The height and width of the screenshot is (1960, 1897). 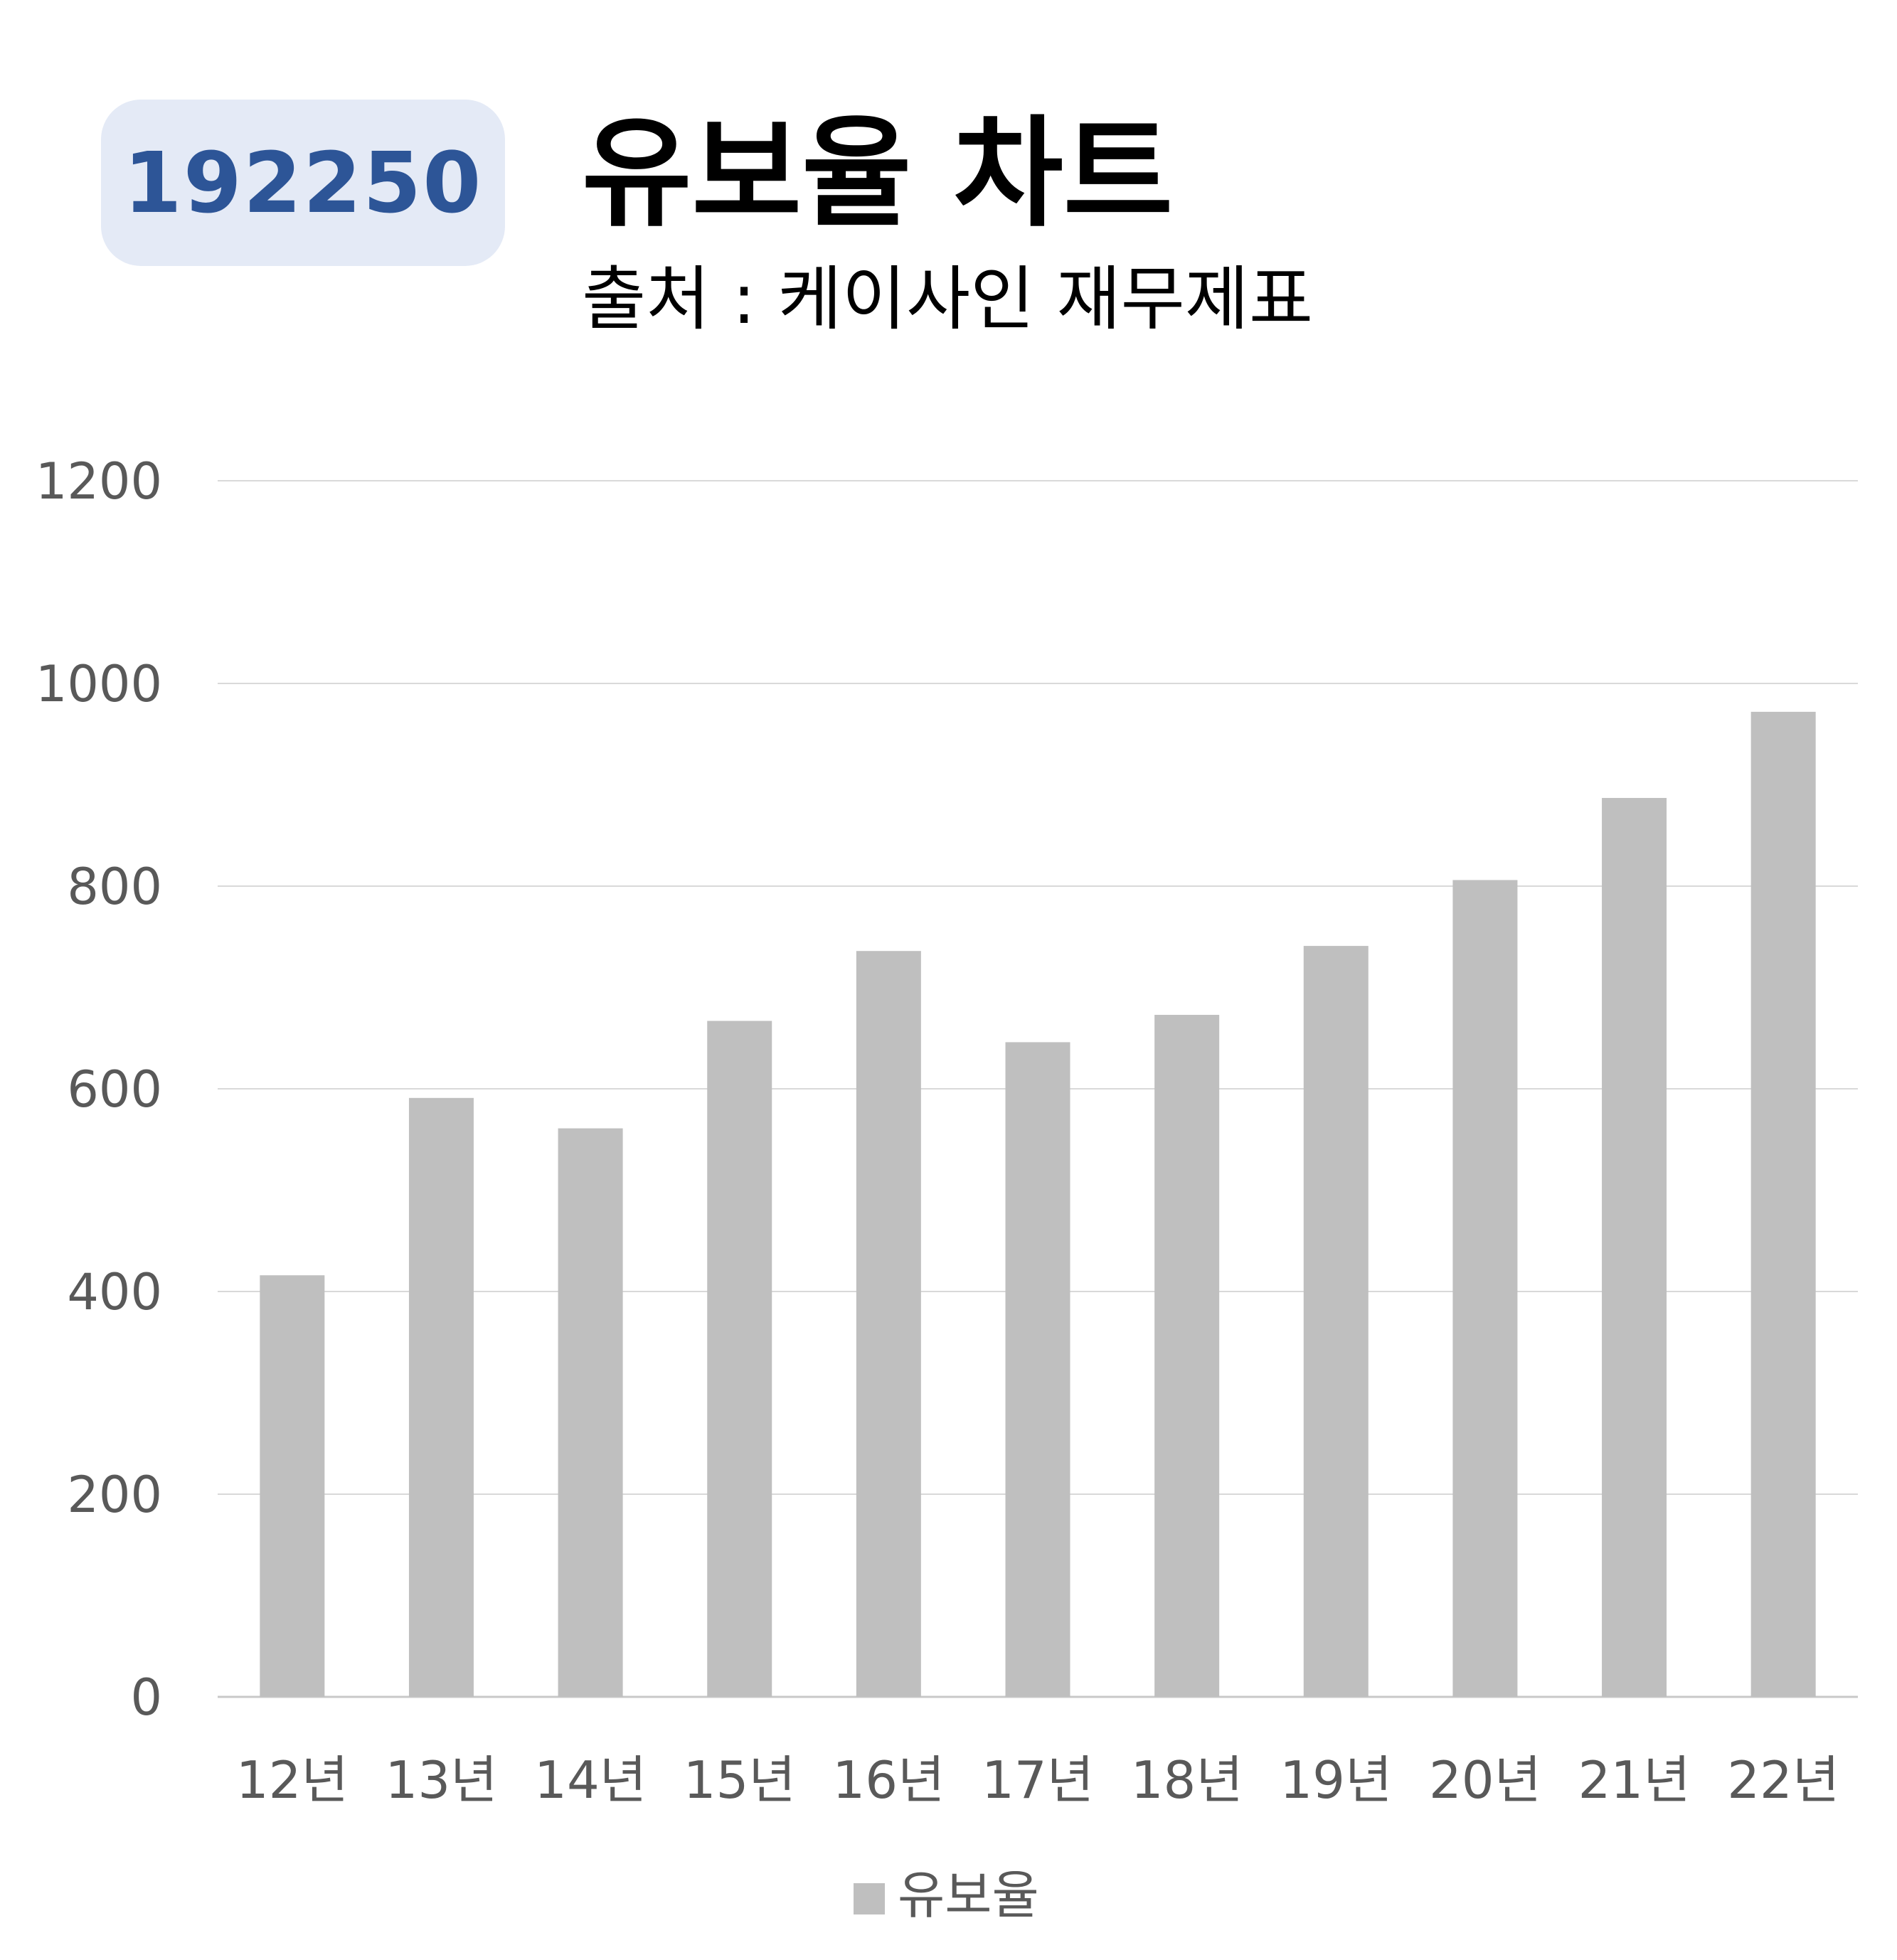 What do you see at coordinates (590, 1780) in the screenshot?
I see `x-tick-label: 14년` at bounding box center [590, 1780].